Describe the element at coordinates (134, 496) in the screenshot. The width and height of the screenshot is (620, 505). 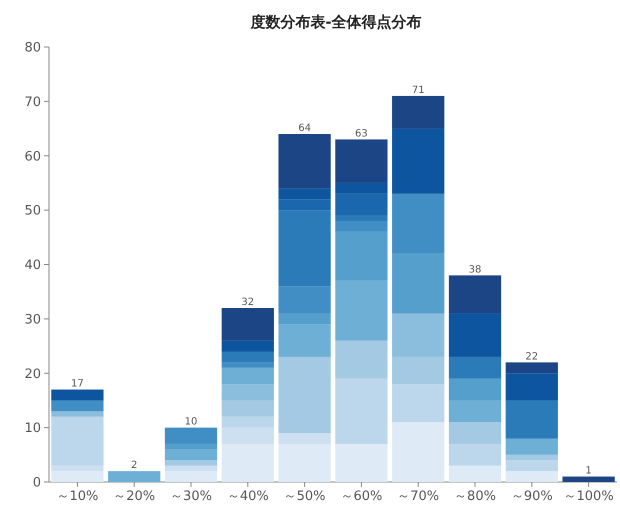
I see `xtick: ～20%` at that location.